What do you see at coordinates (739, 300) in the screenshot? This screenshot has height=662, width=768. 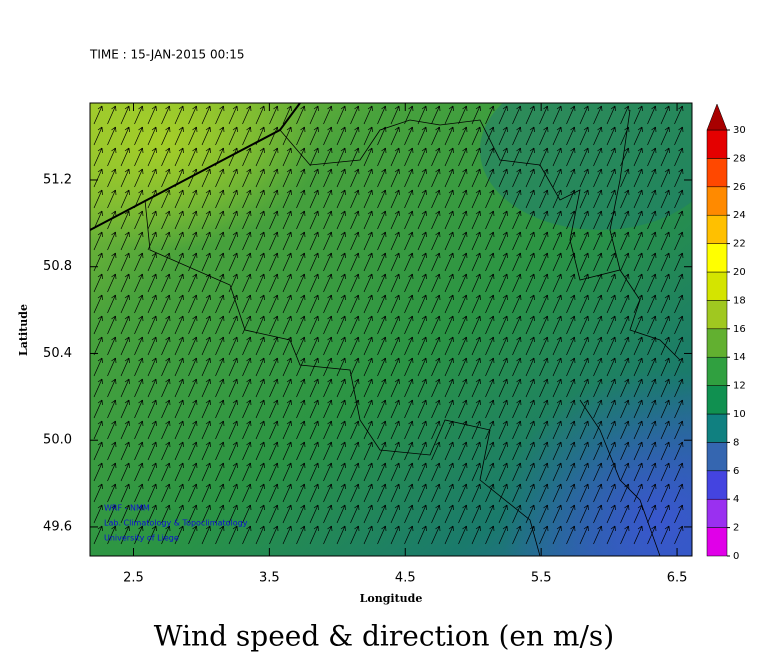 I see `colorbar-label: 18` at bounding box center [739, 300].